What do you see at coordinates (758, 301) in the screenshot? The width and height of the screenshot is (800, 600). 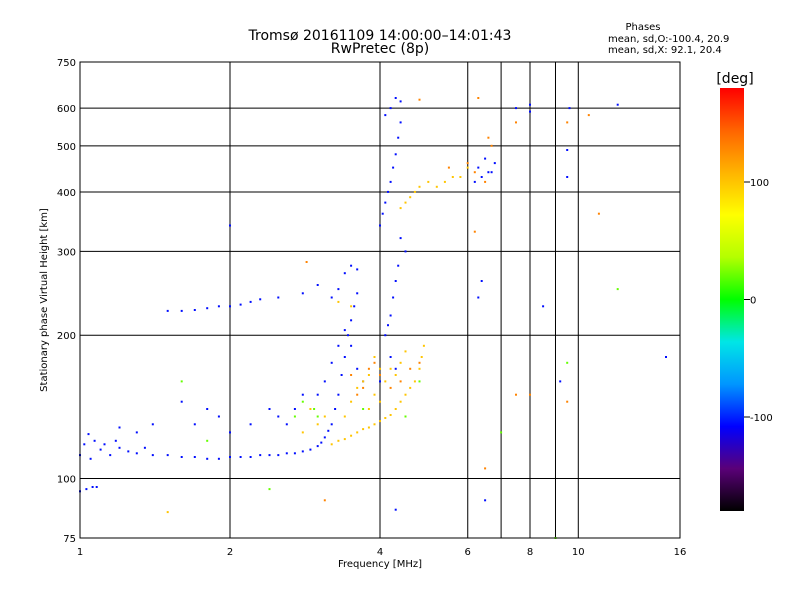 I see `colorbar-ticks: 100 0 -100` at bounding box center [758, 301].